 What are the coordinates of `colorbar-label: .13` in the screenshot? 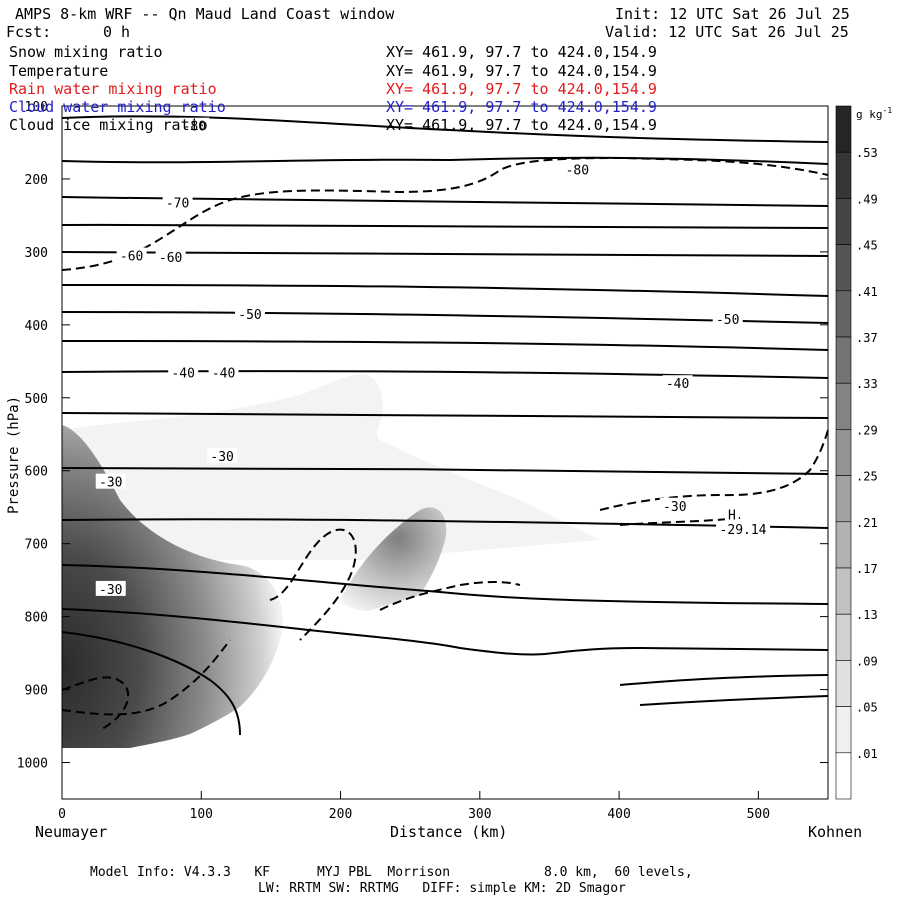 It's located at (867, 615).